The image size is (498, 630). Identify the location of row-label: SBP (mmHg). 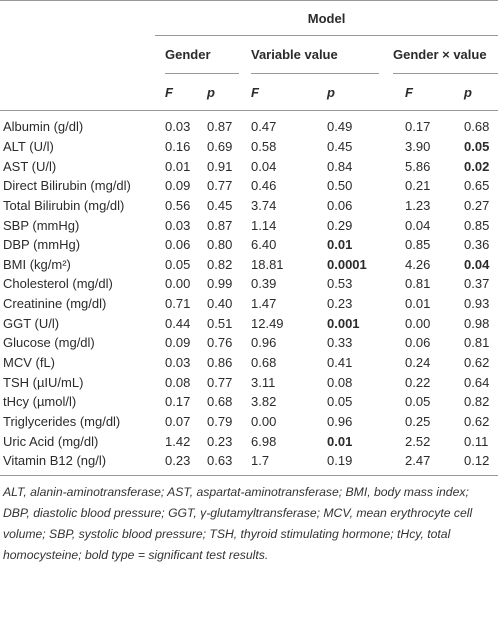
(41, 225).